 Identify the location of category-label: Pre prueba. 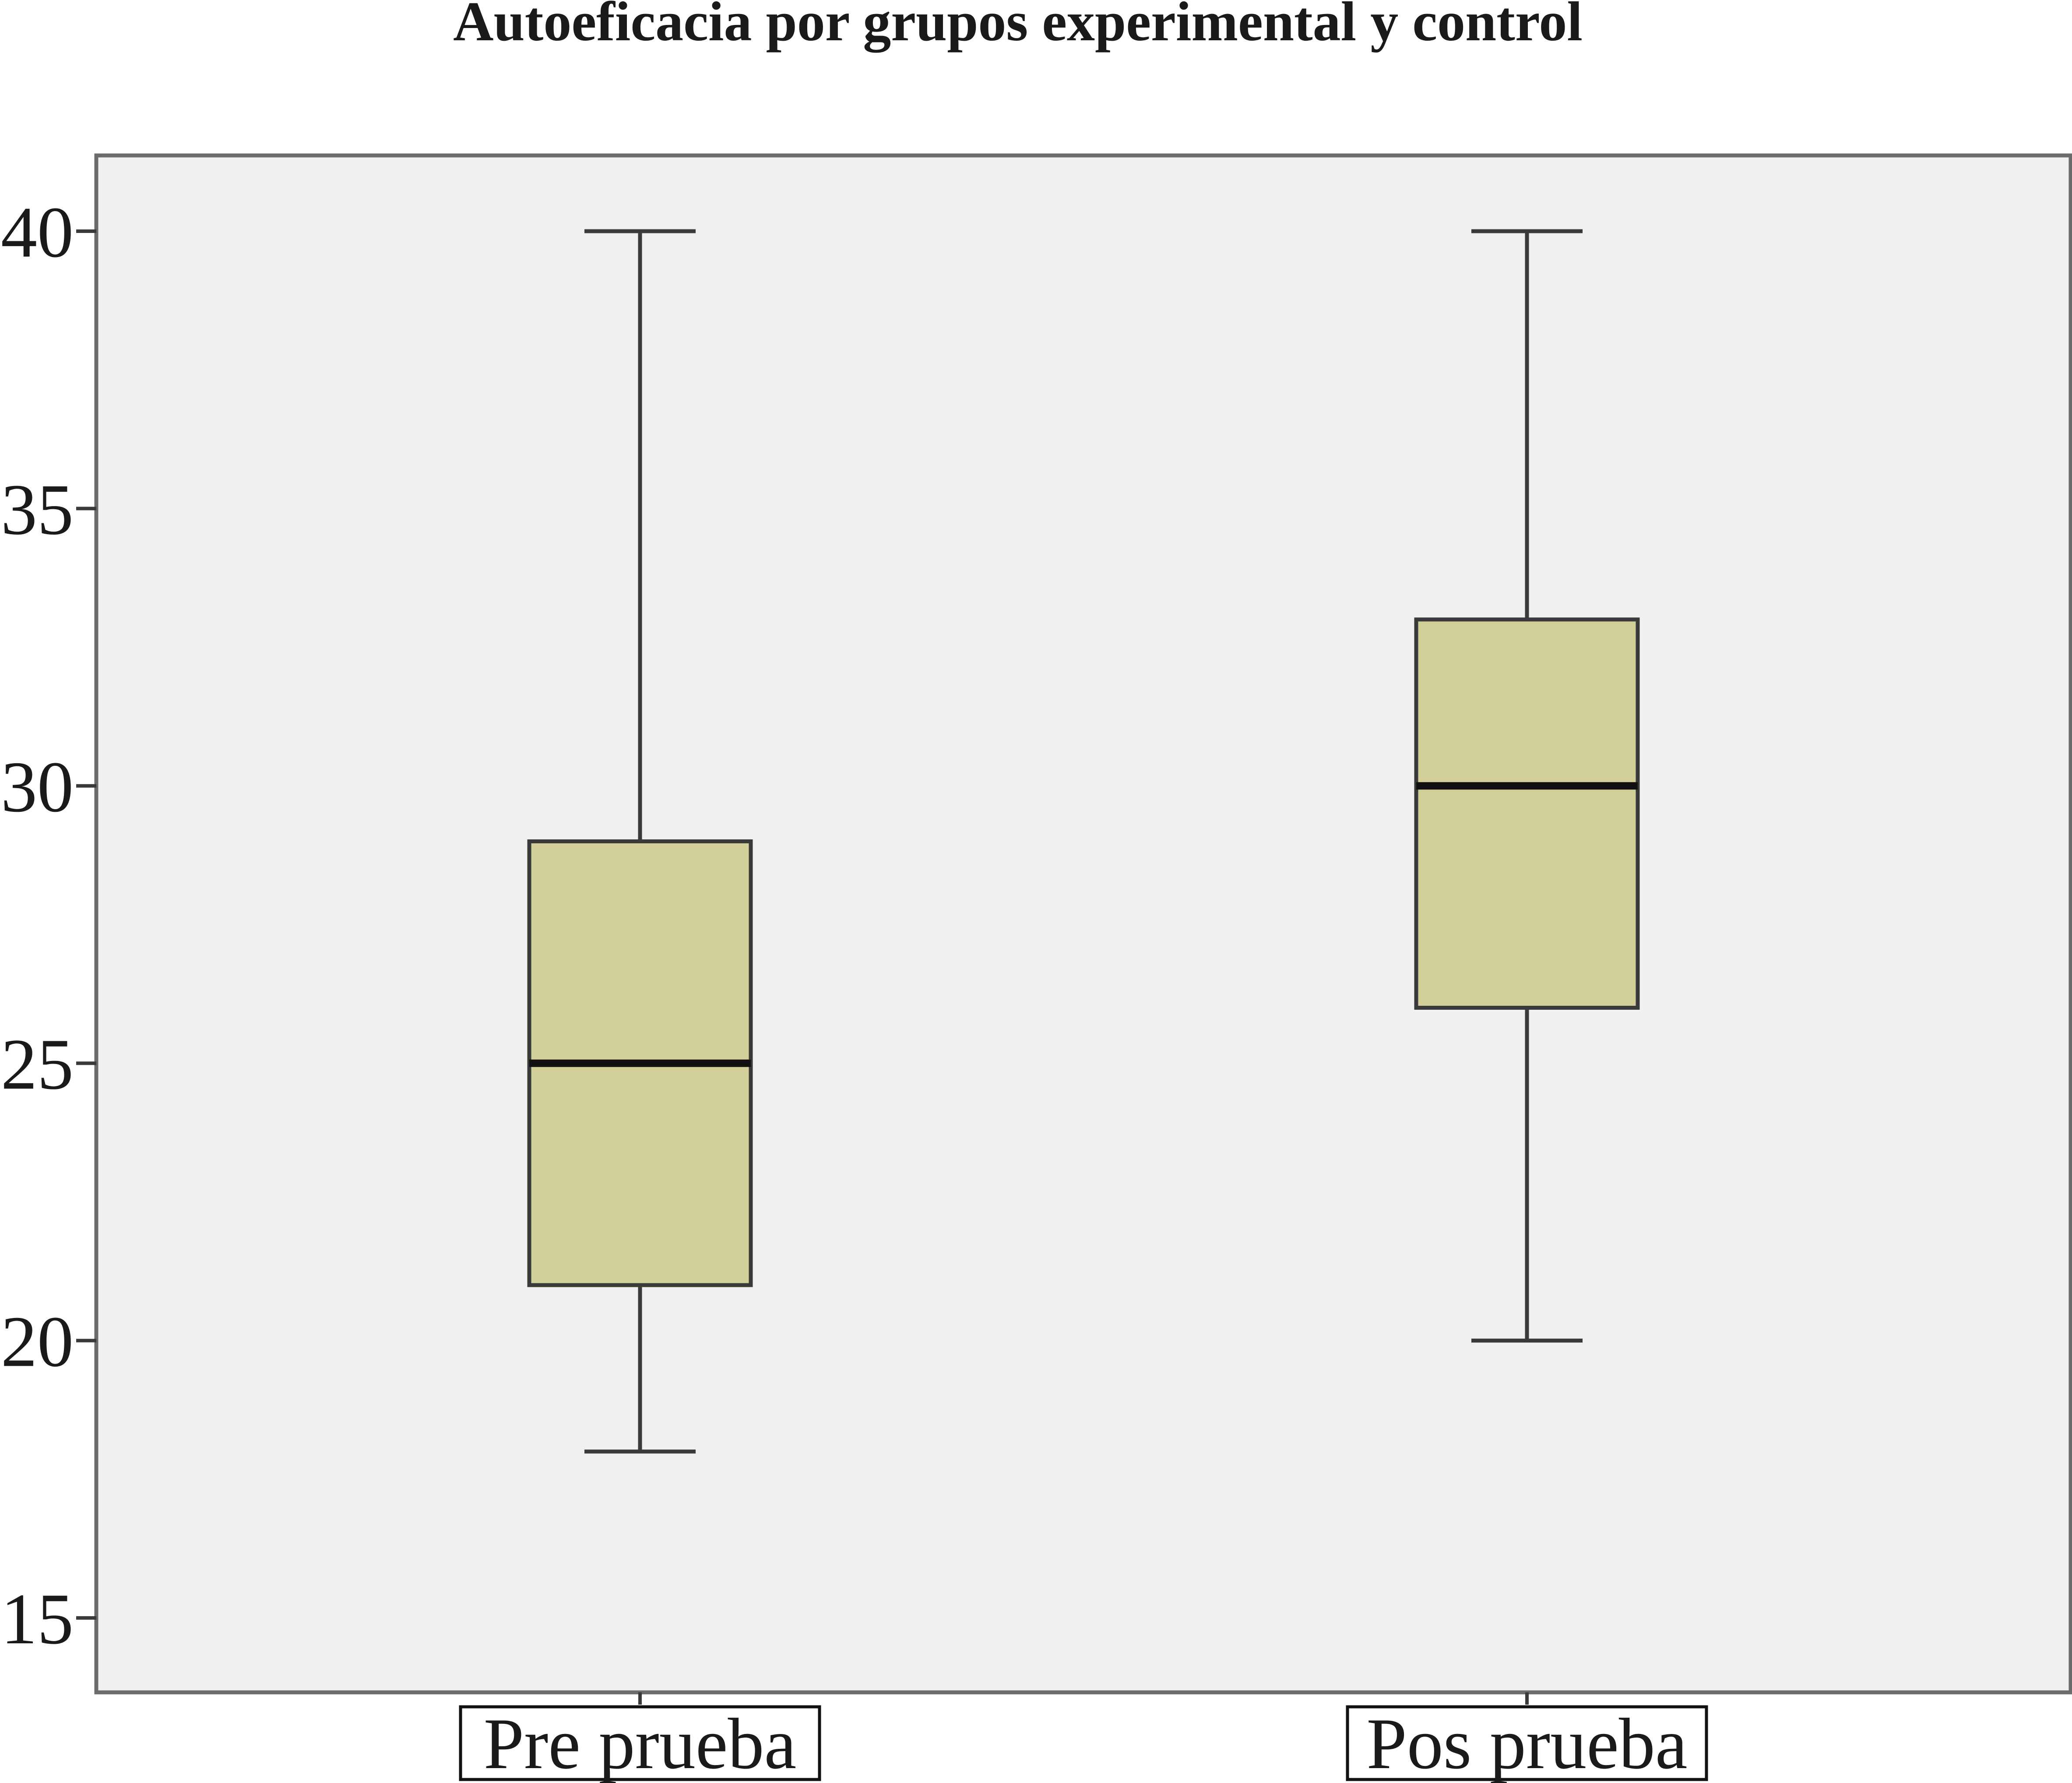
(640, 1743).